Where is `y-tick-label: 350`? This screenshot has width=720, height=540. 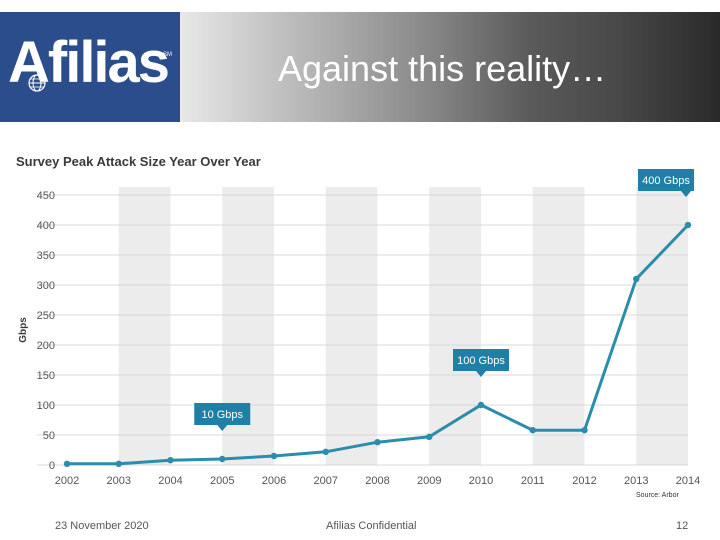 y-tick-label: 350 is located at coordinates (46, 256).